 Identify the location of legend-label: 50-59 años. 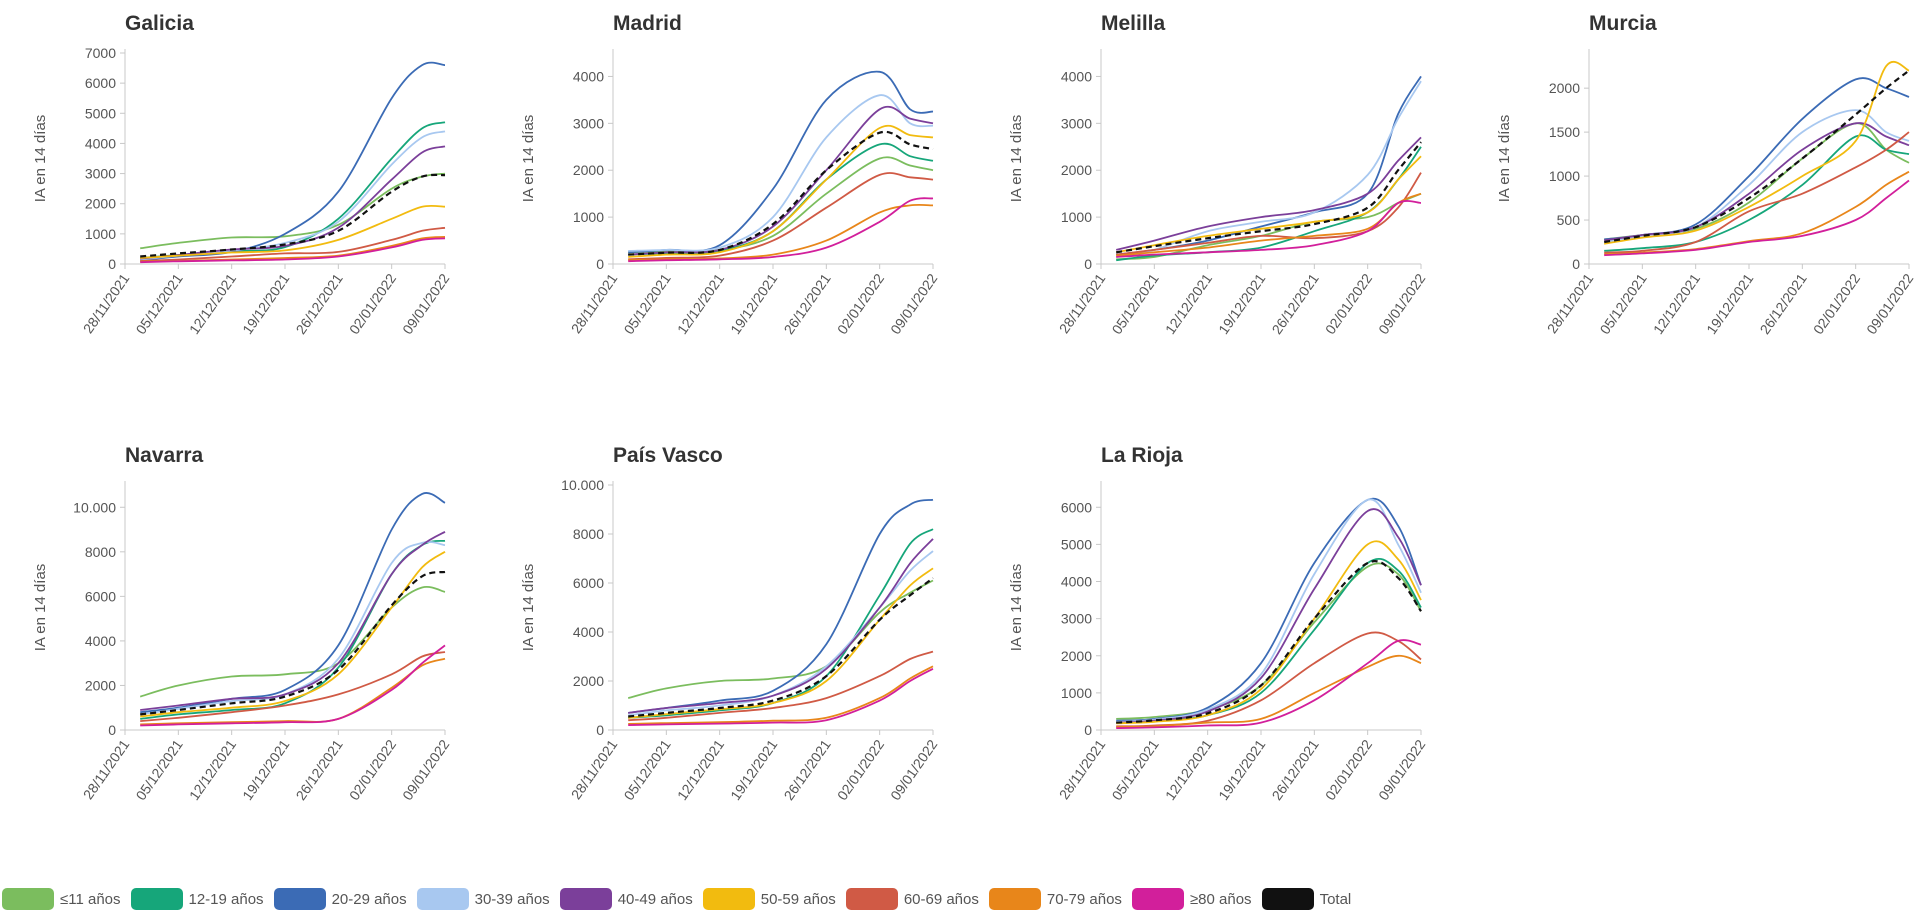
(798, 899).